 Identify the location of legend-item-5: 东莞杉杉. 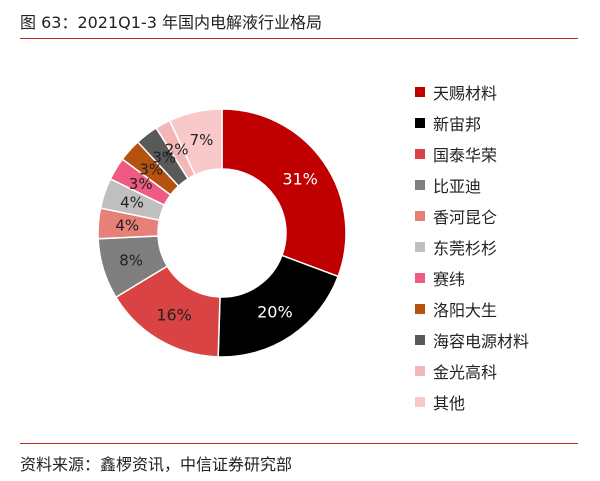
(472, 246).